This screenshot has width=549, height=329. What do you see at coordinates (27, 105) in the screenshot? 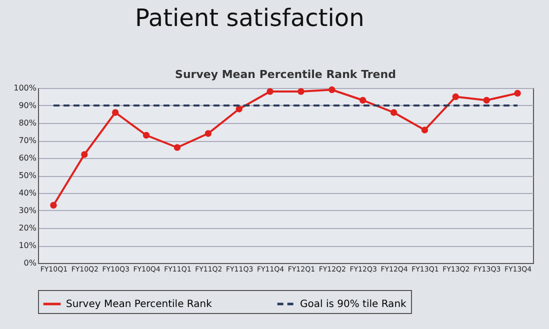
I see `y-tick-label: 90%` at bounding box center [27, 105].